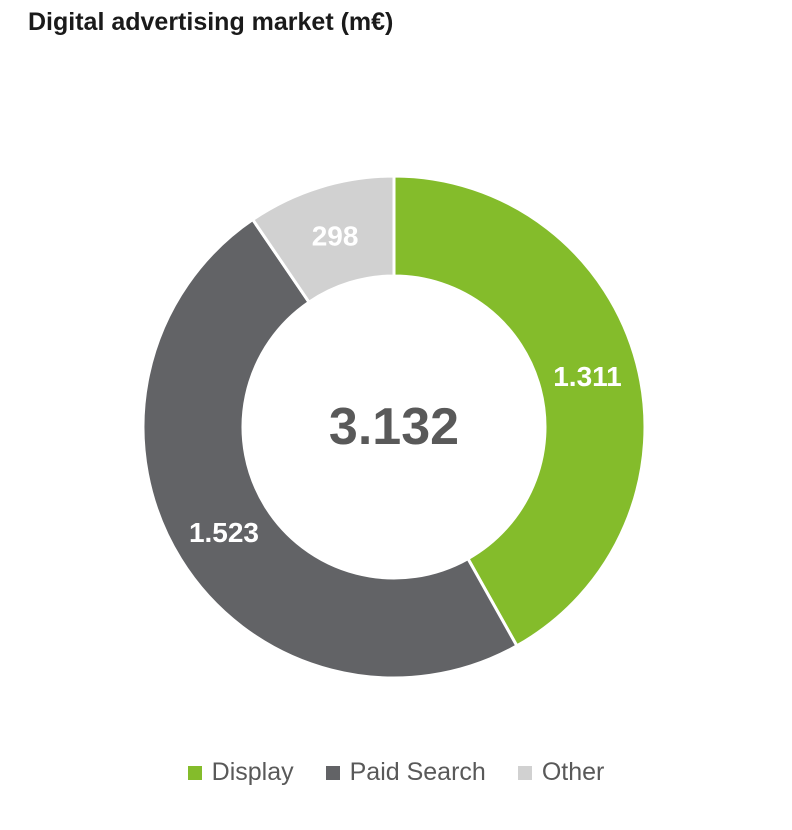  Describe the element at coordinates (587, 376) in the screenshot. I see `segment-value-label-display: 1.311` at that location.